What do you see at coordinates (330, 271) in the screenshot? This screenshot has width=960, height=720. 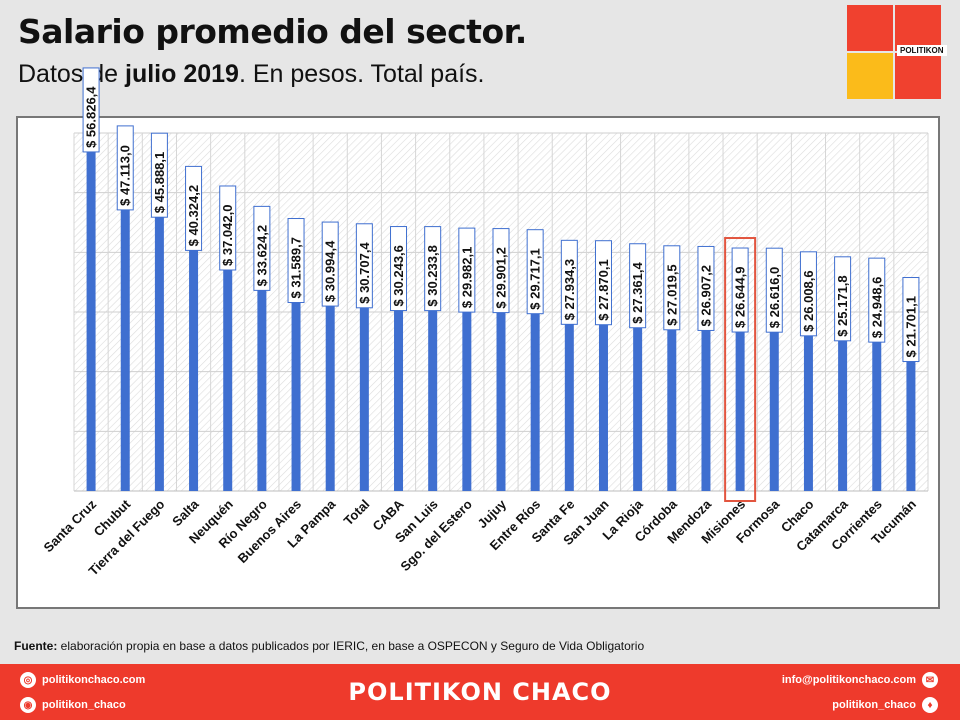 I see `data-label-text: $ 30.994,4` at bounding box center [330, 271].